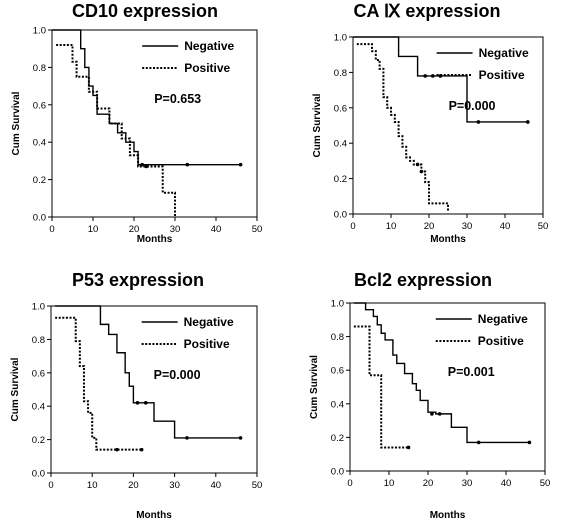 The image size is (567, 526). I want to click on p-value-label: P=0.001, so click(471, 372).